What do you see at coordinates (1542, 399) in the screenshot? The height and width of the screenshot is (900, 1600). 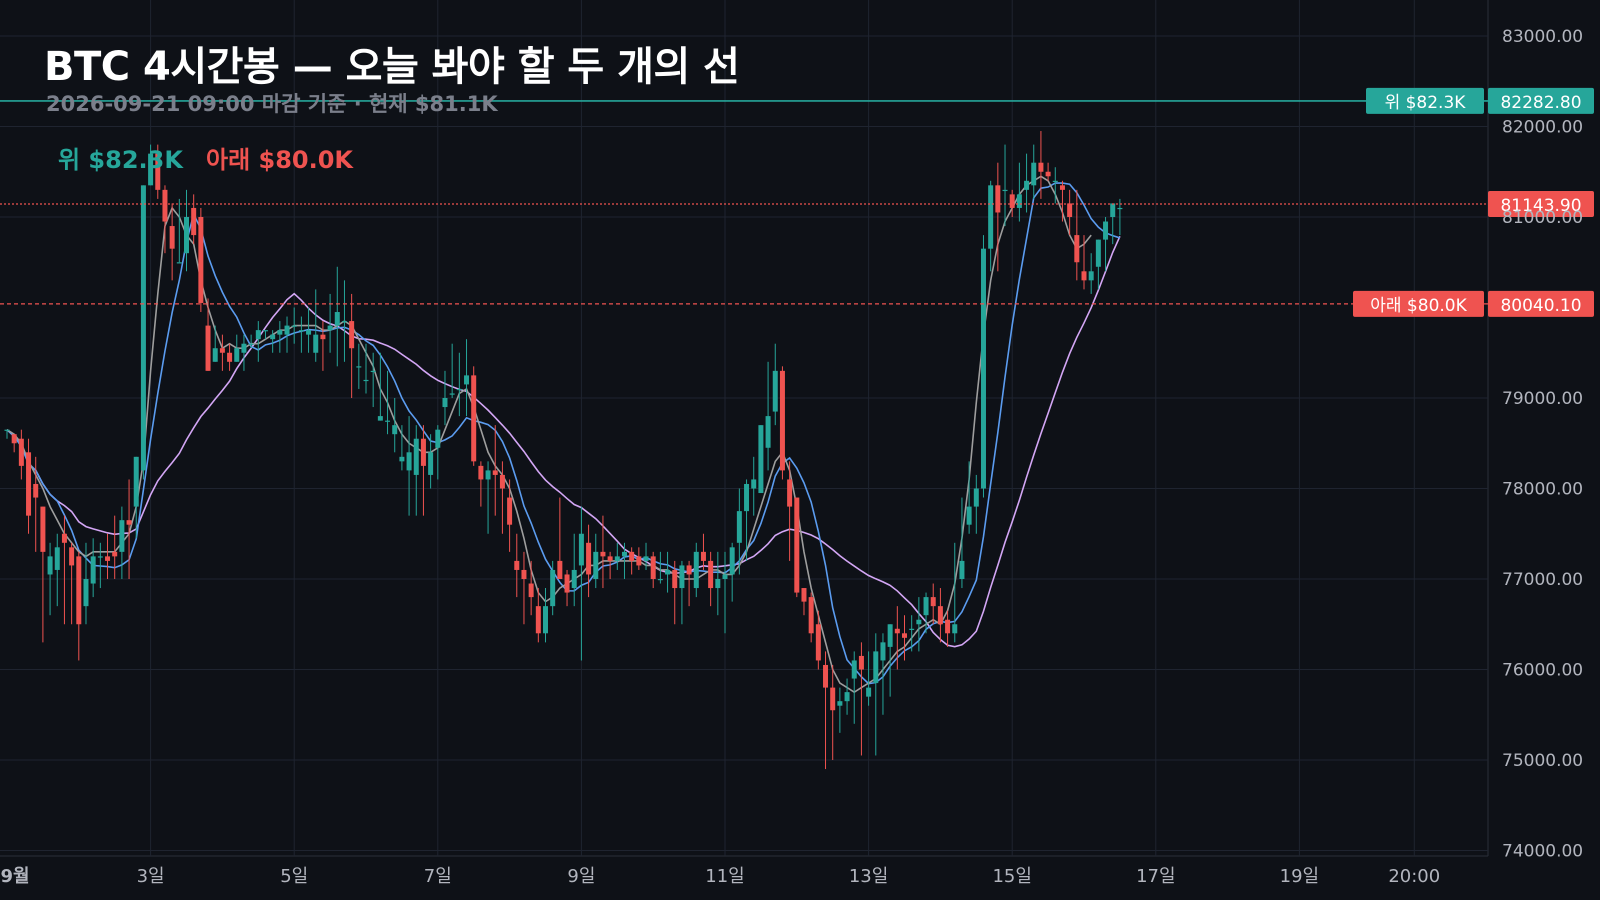 I see `y-tick-label: 79000.00` at bounding box center [1542, 399].